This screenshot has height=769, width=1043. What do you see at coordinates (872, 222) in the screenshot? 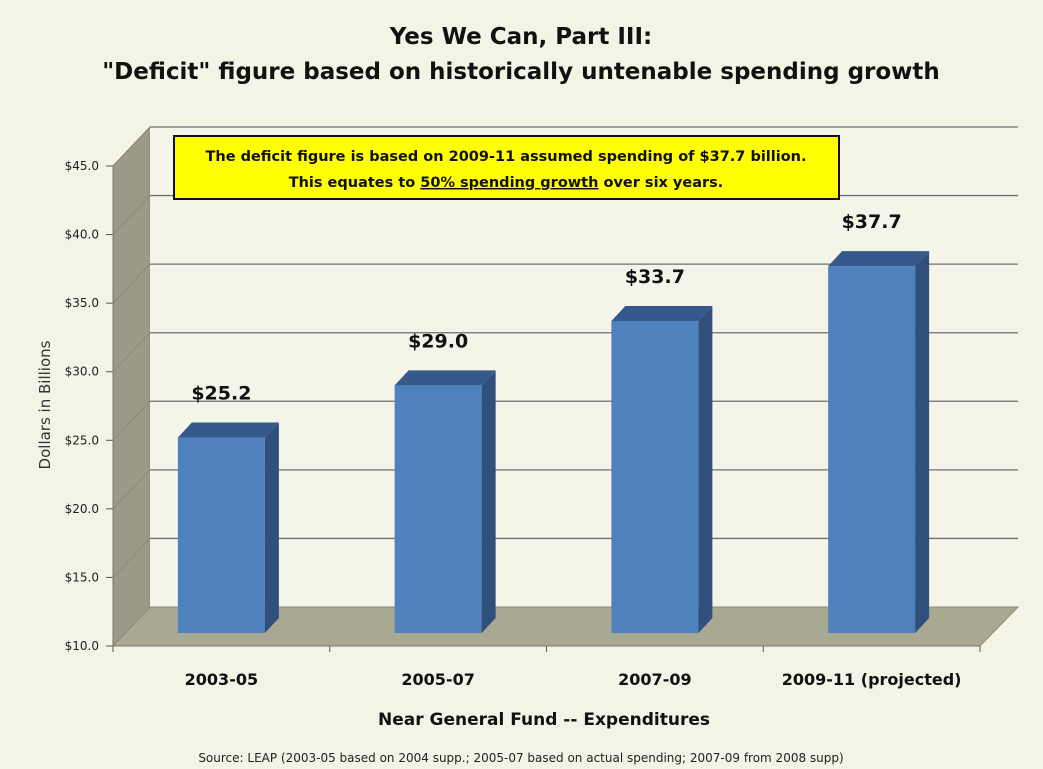
I see `data-label: $37.7` at bounding box center [872, 222].